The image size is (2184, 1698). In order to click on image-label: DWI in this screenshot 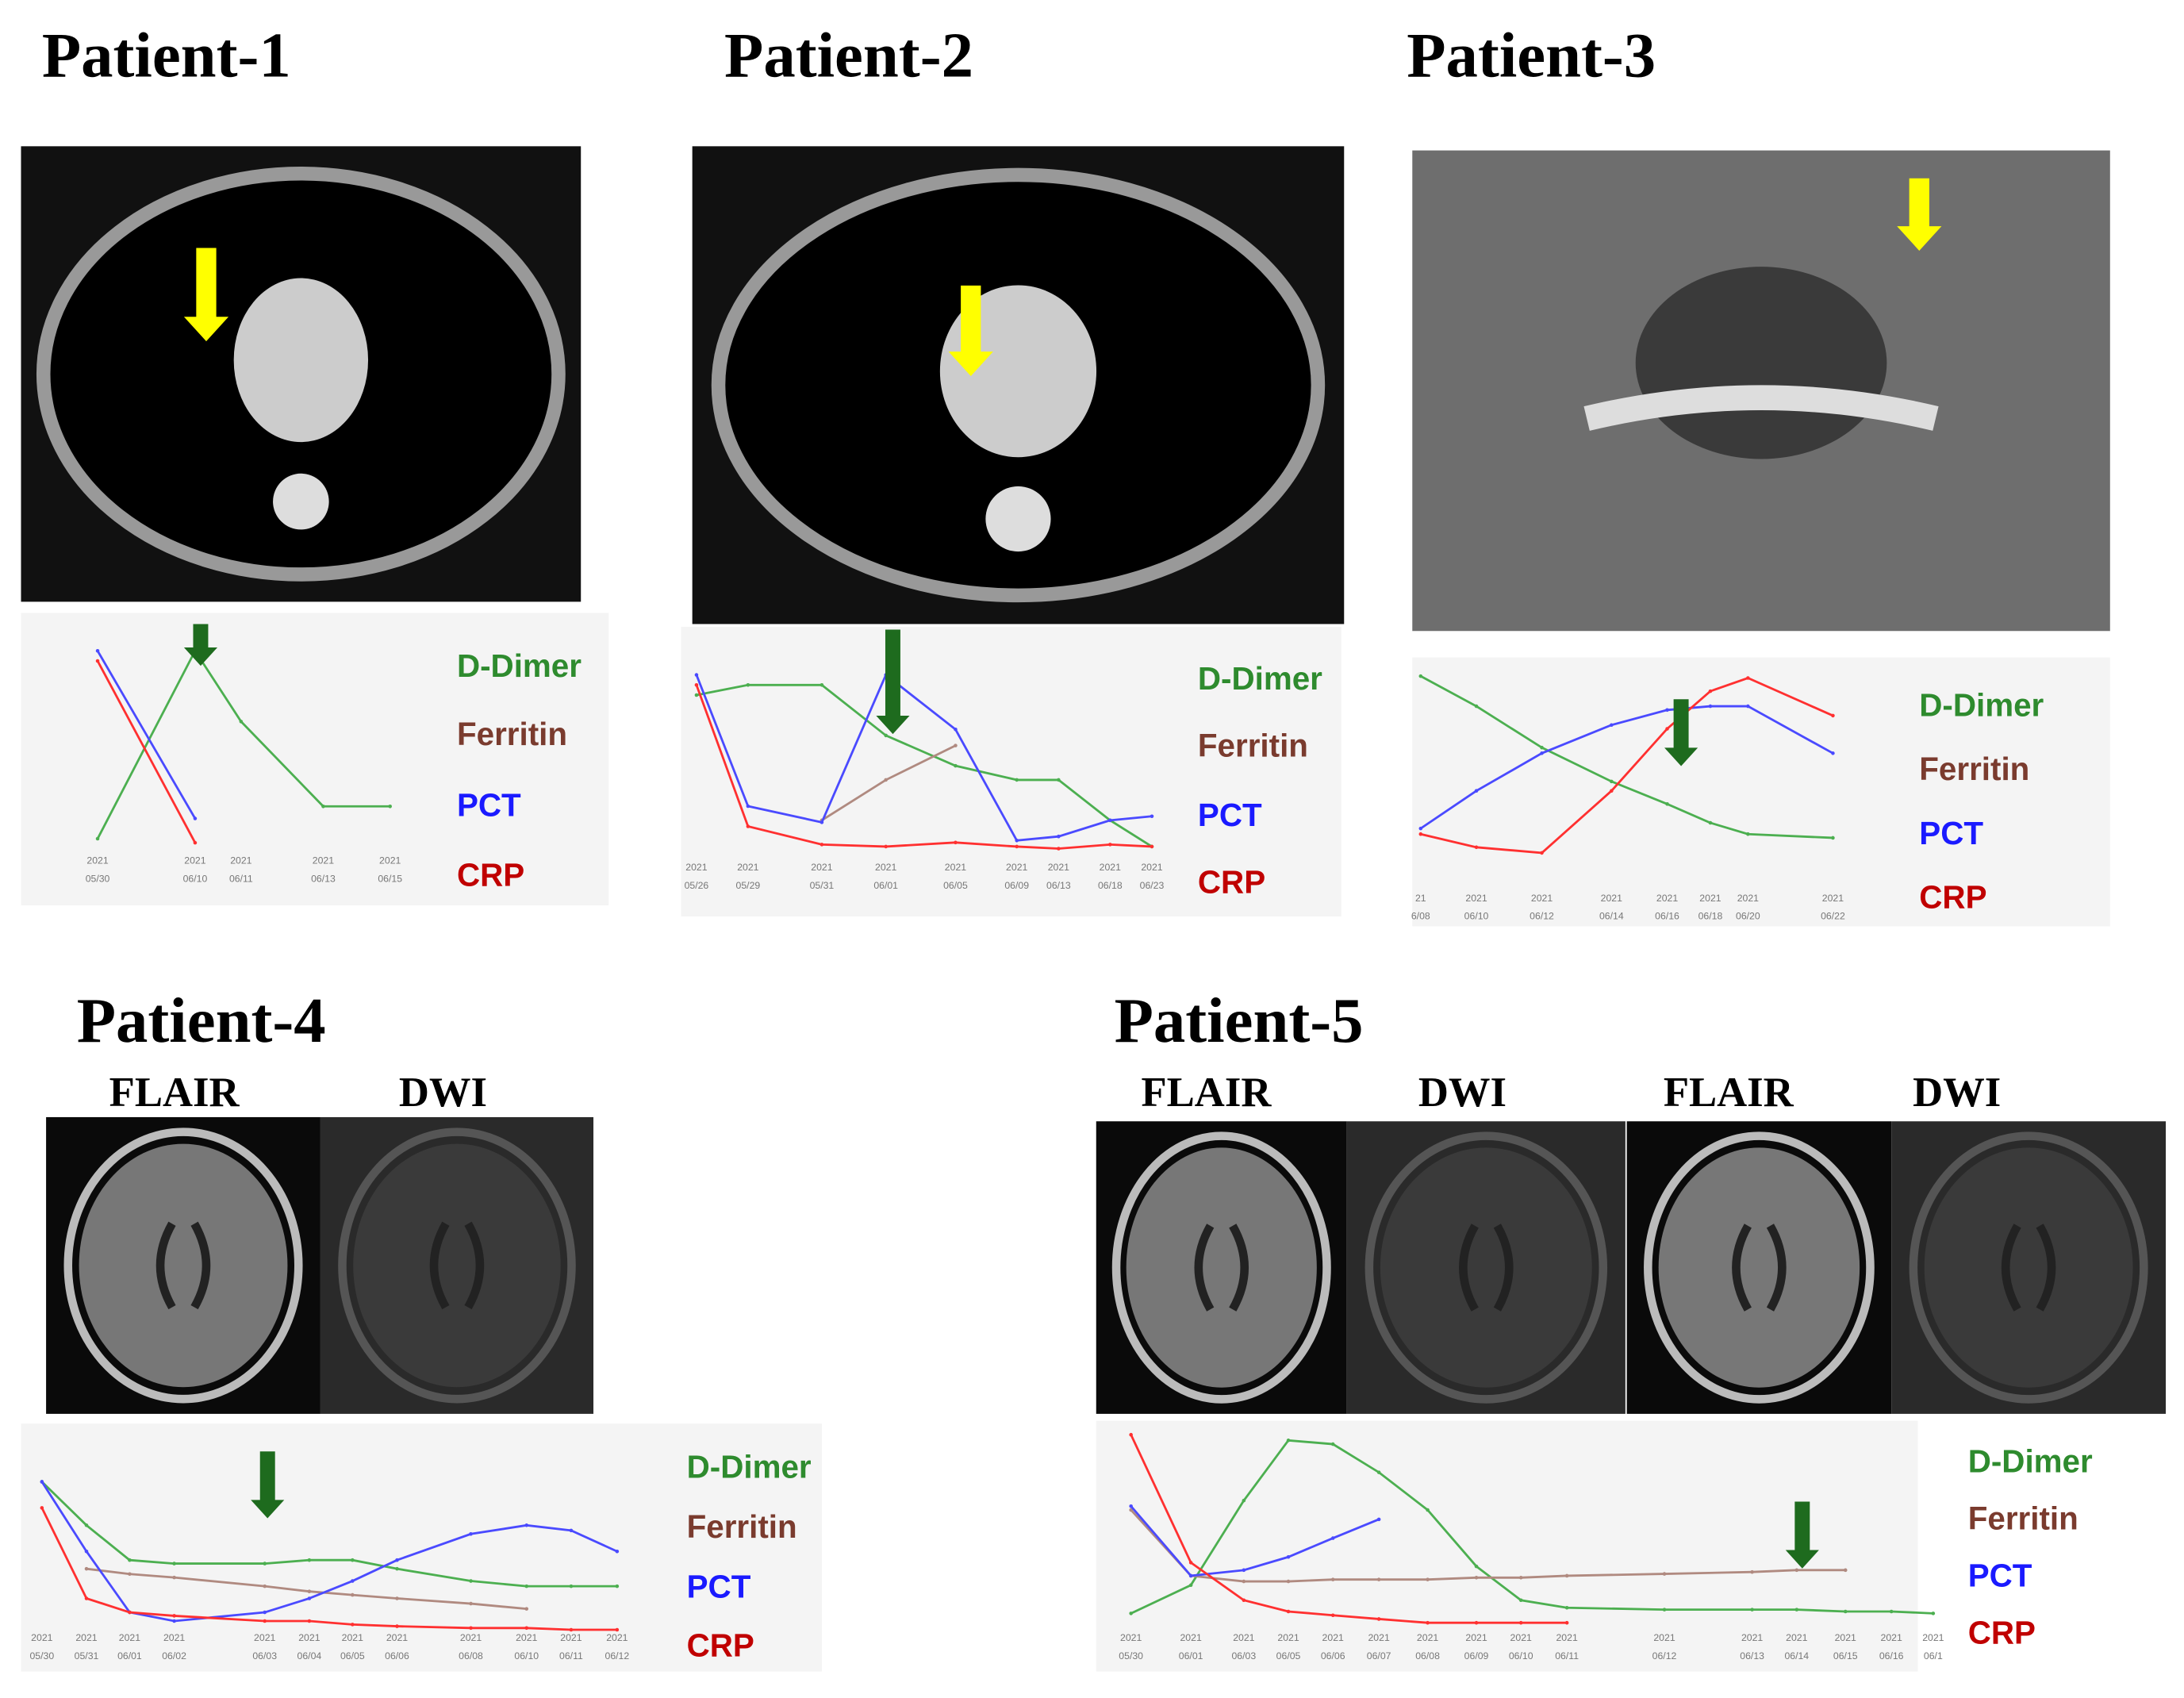, I will do `click(443, 1093)`.